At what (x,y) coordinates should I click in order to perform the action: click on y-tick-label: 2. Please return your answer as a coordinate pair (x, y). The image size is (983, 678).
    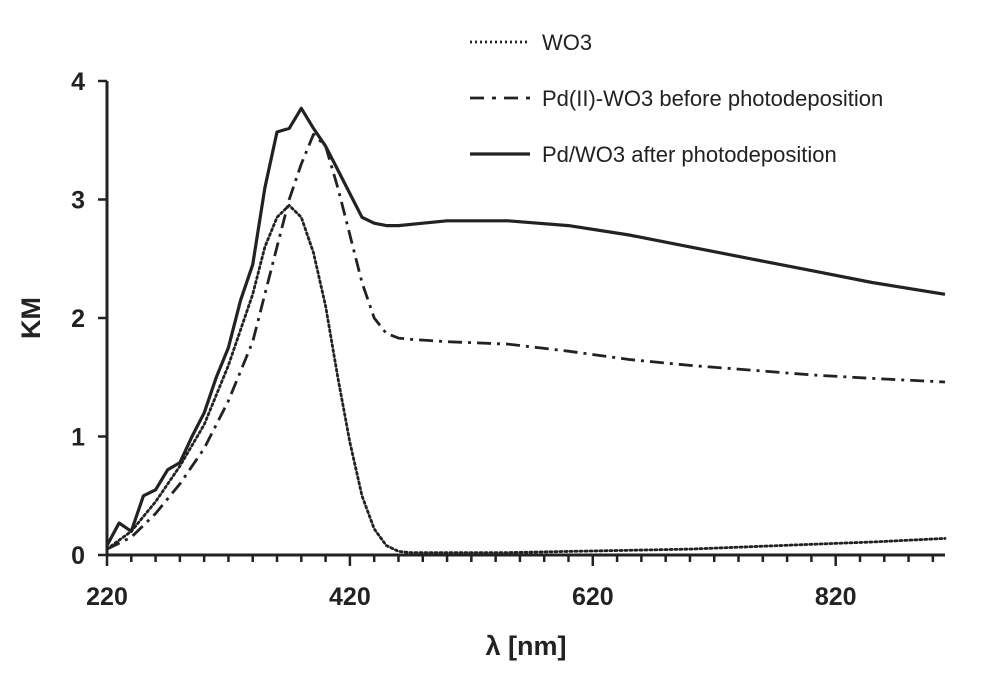
    Looking at the image, I should click on (78, 319).